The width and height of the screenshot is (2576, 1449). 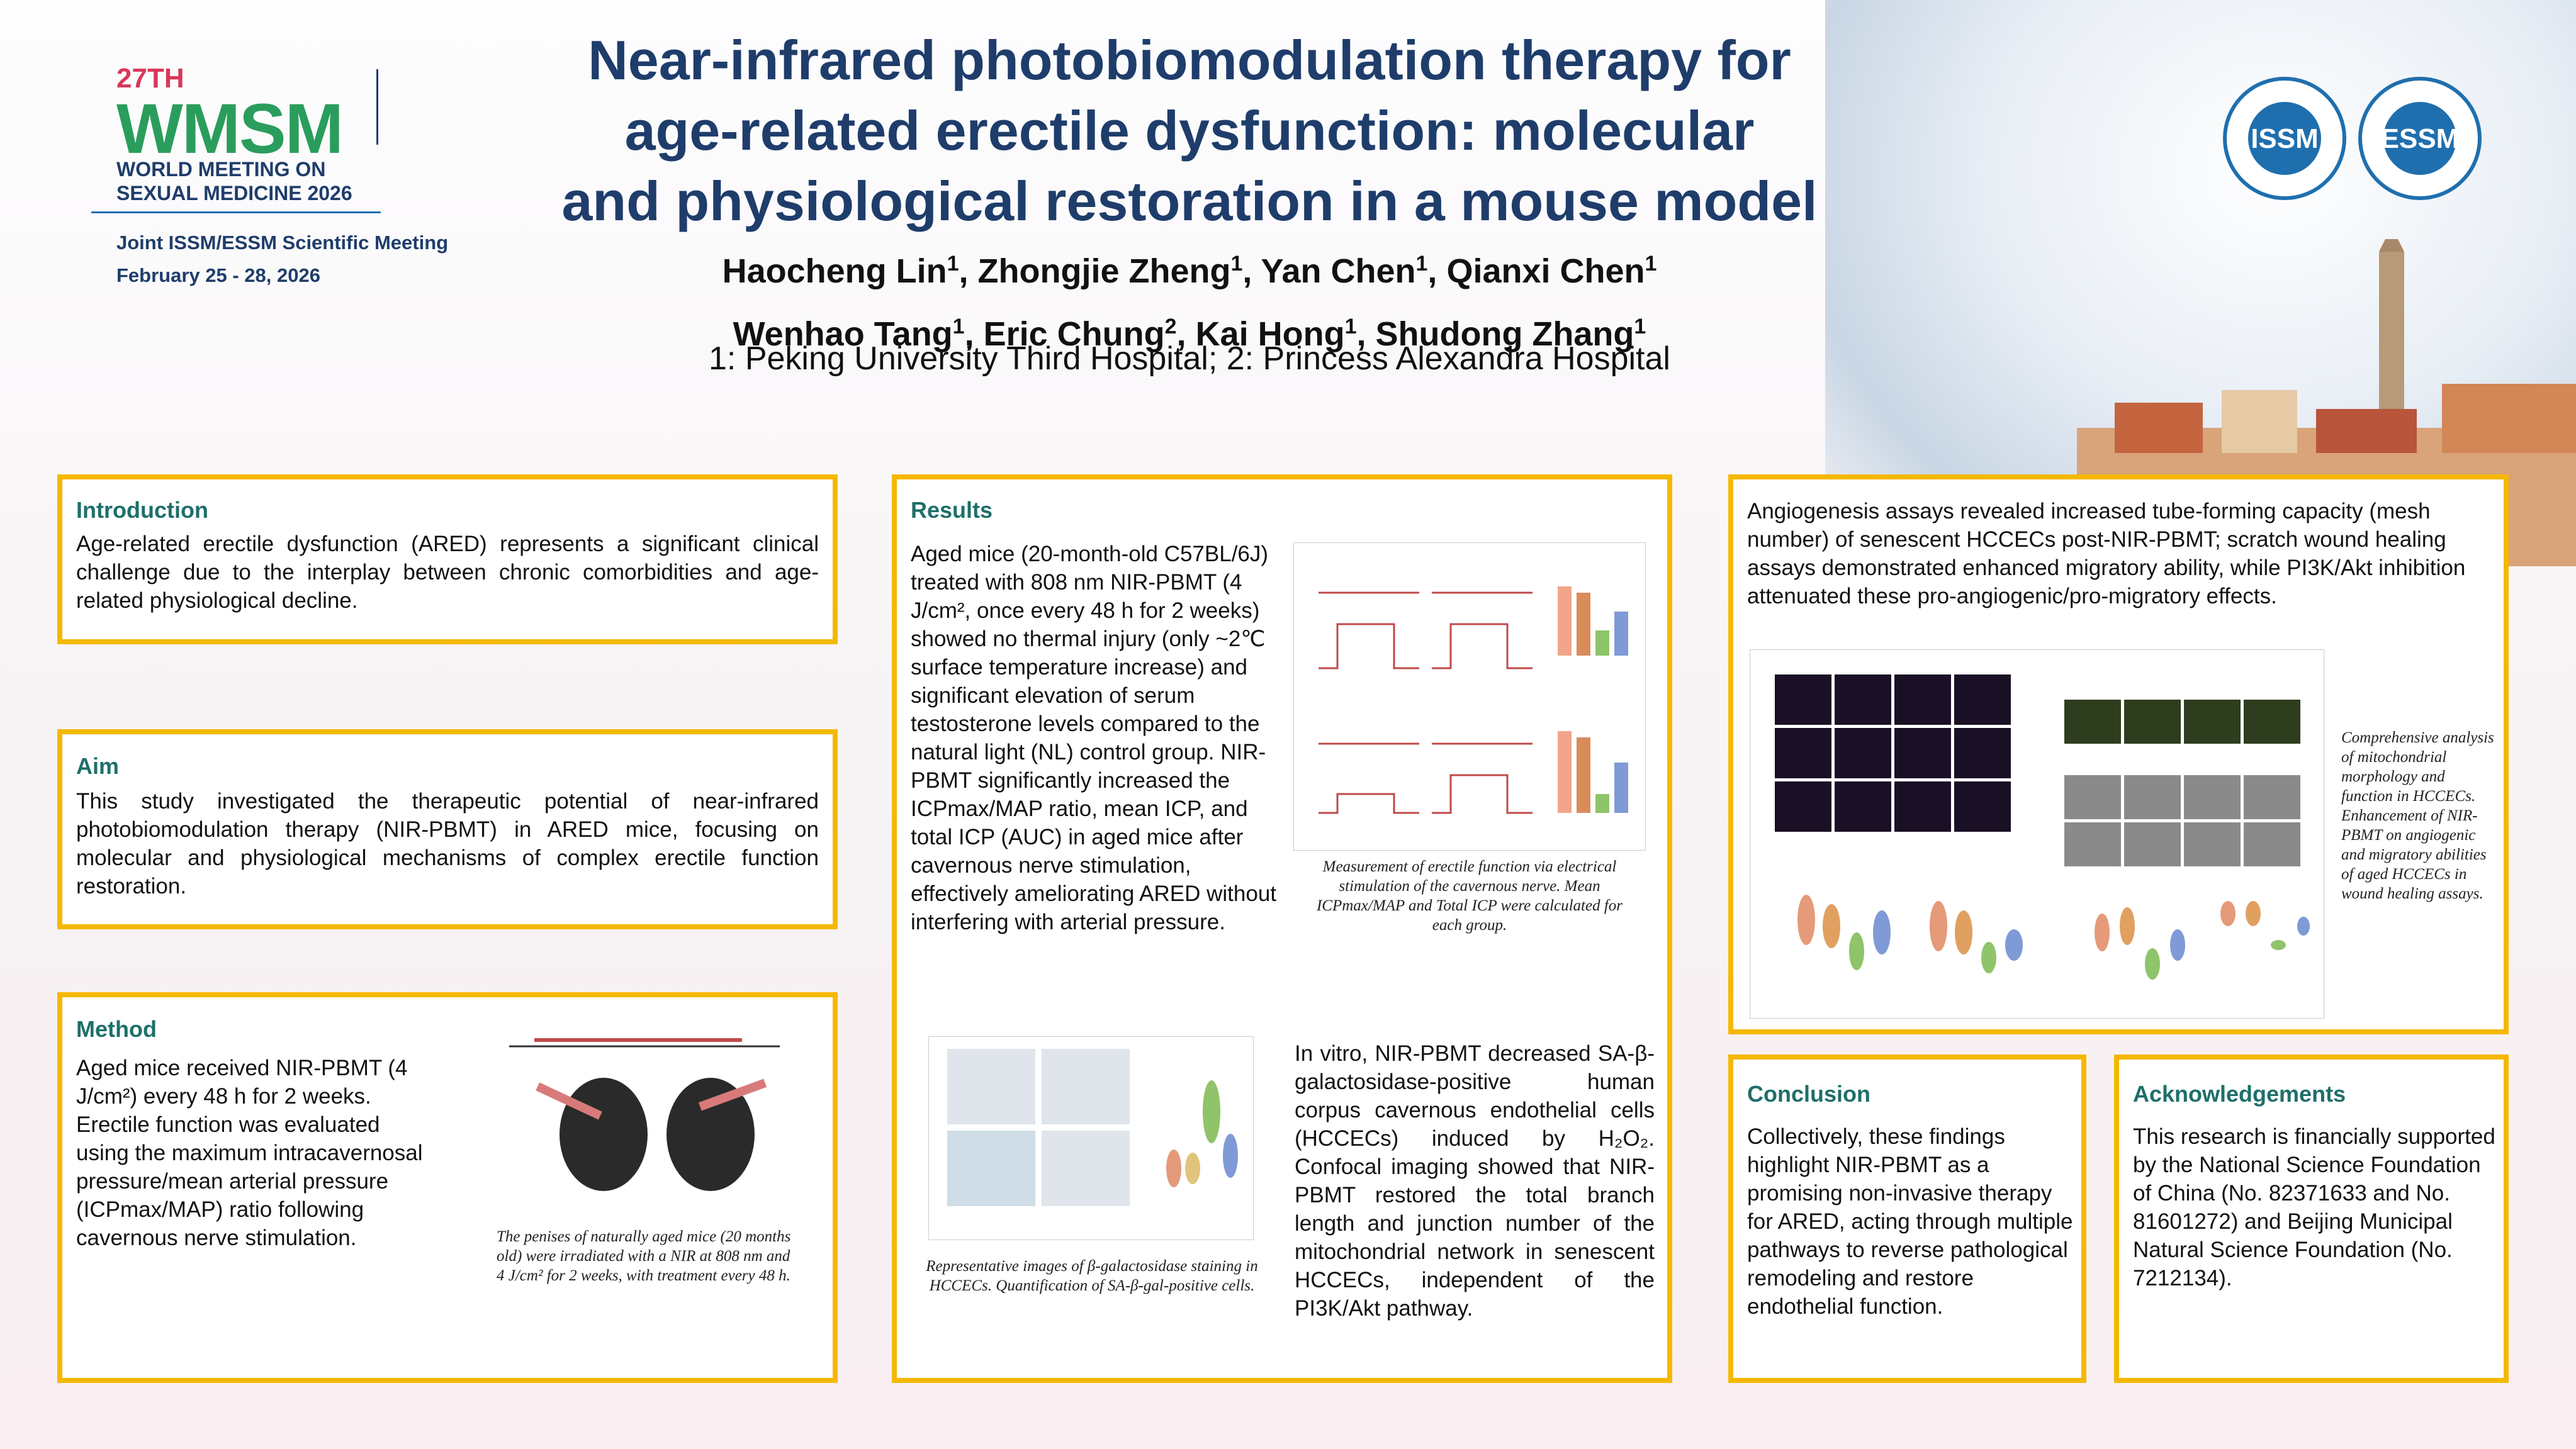 What do you see at coordinates (1808, 1094) in the screenshot?
I see `section-title: Conclusion` at bounding box center [1808, 1094].